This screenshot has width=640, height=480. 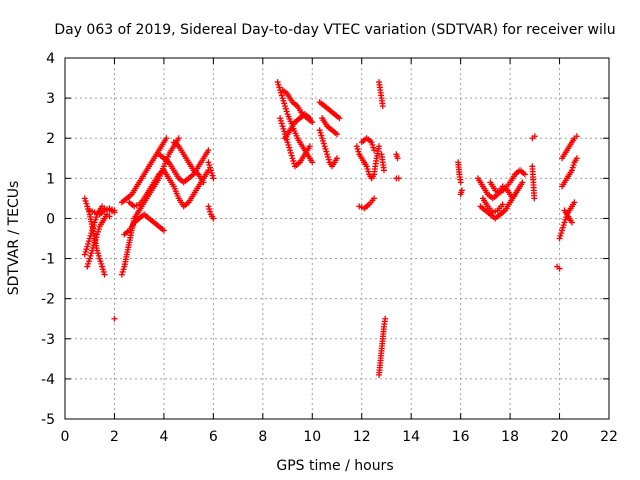 I want to click on x-tick-label: 6, so click(x=213, y=437).